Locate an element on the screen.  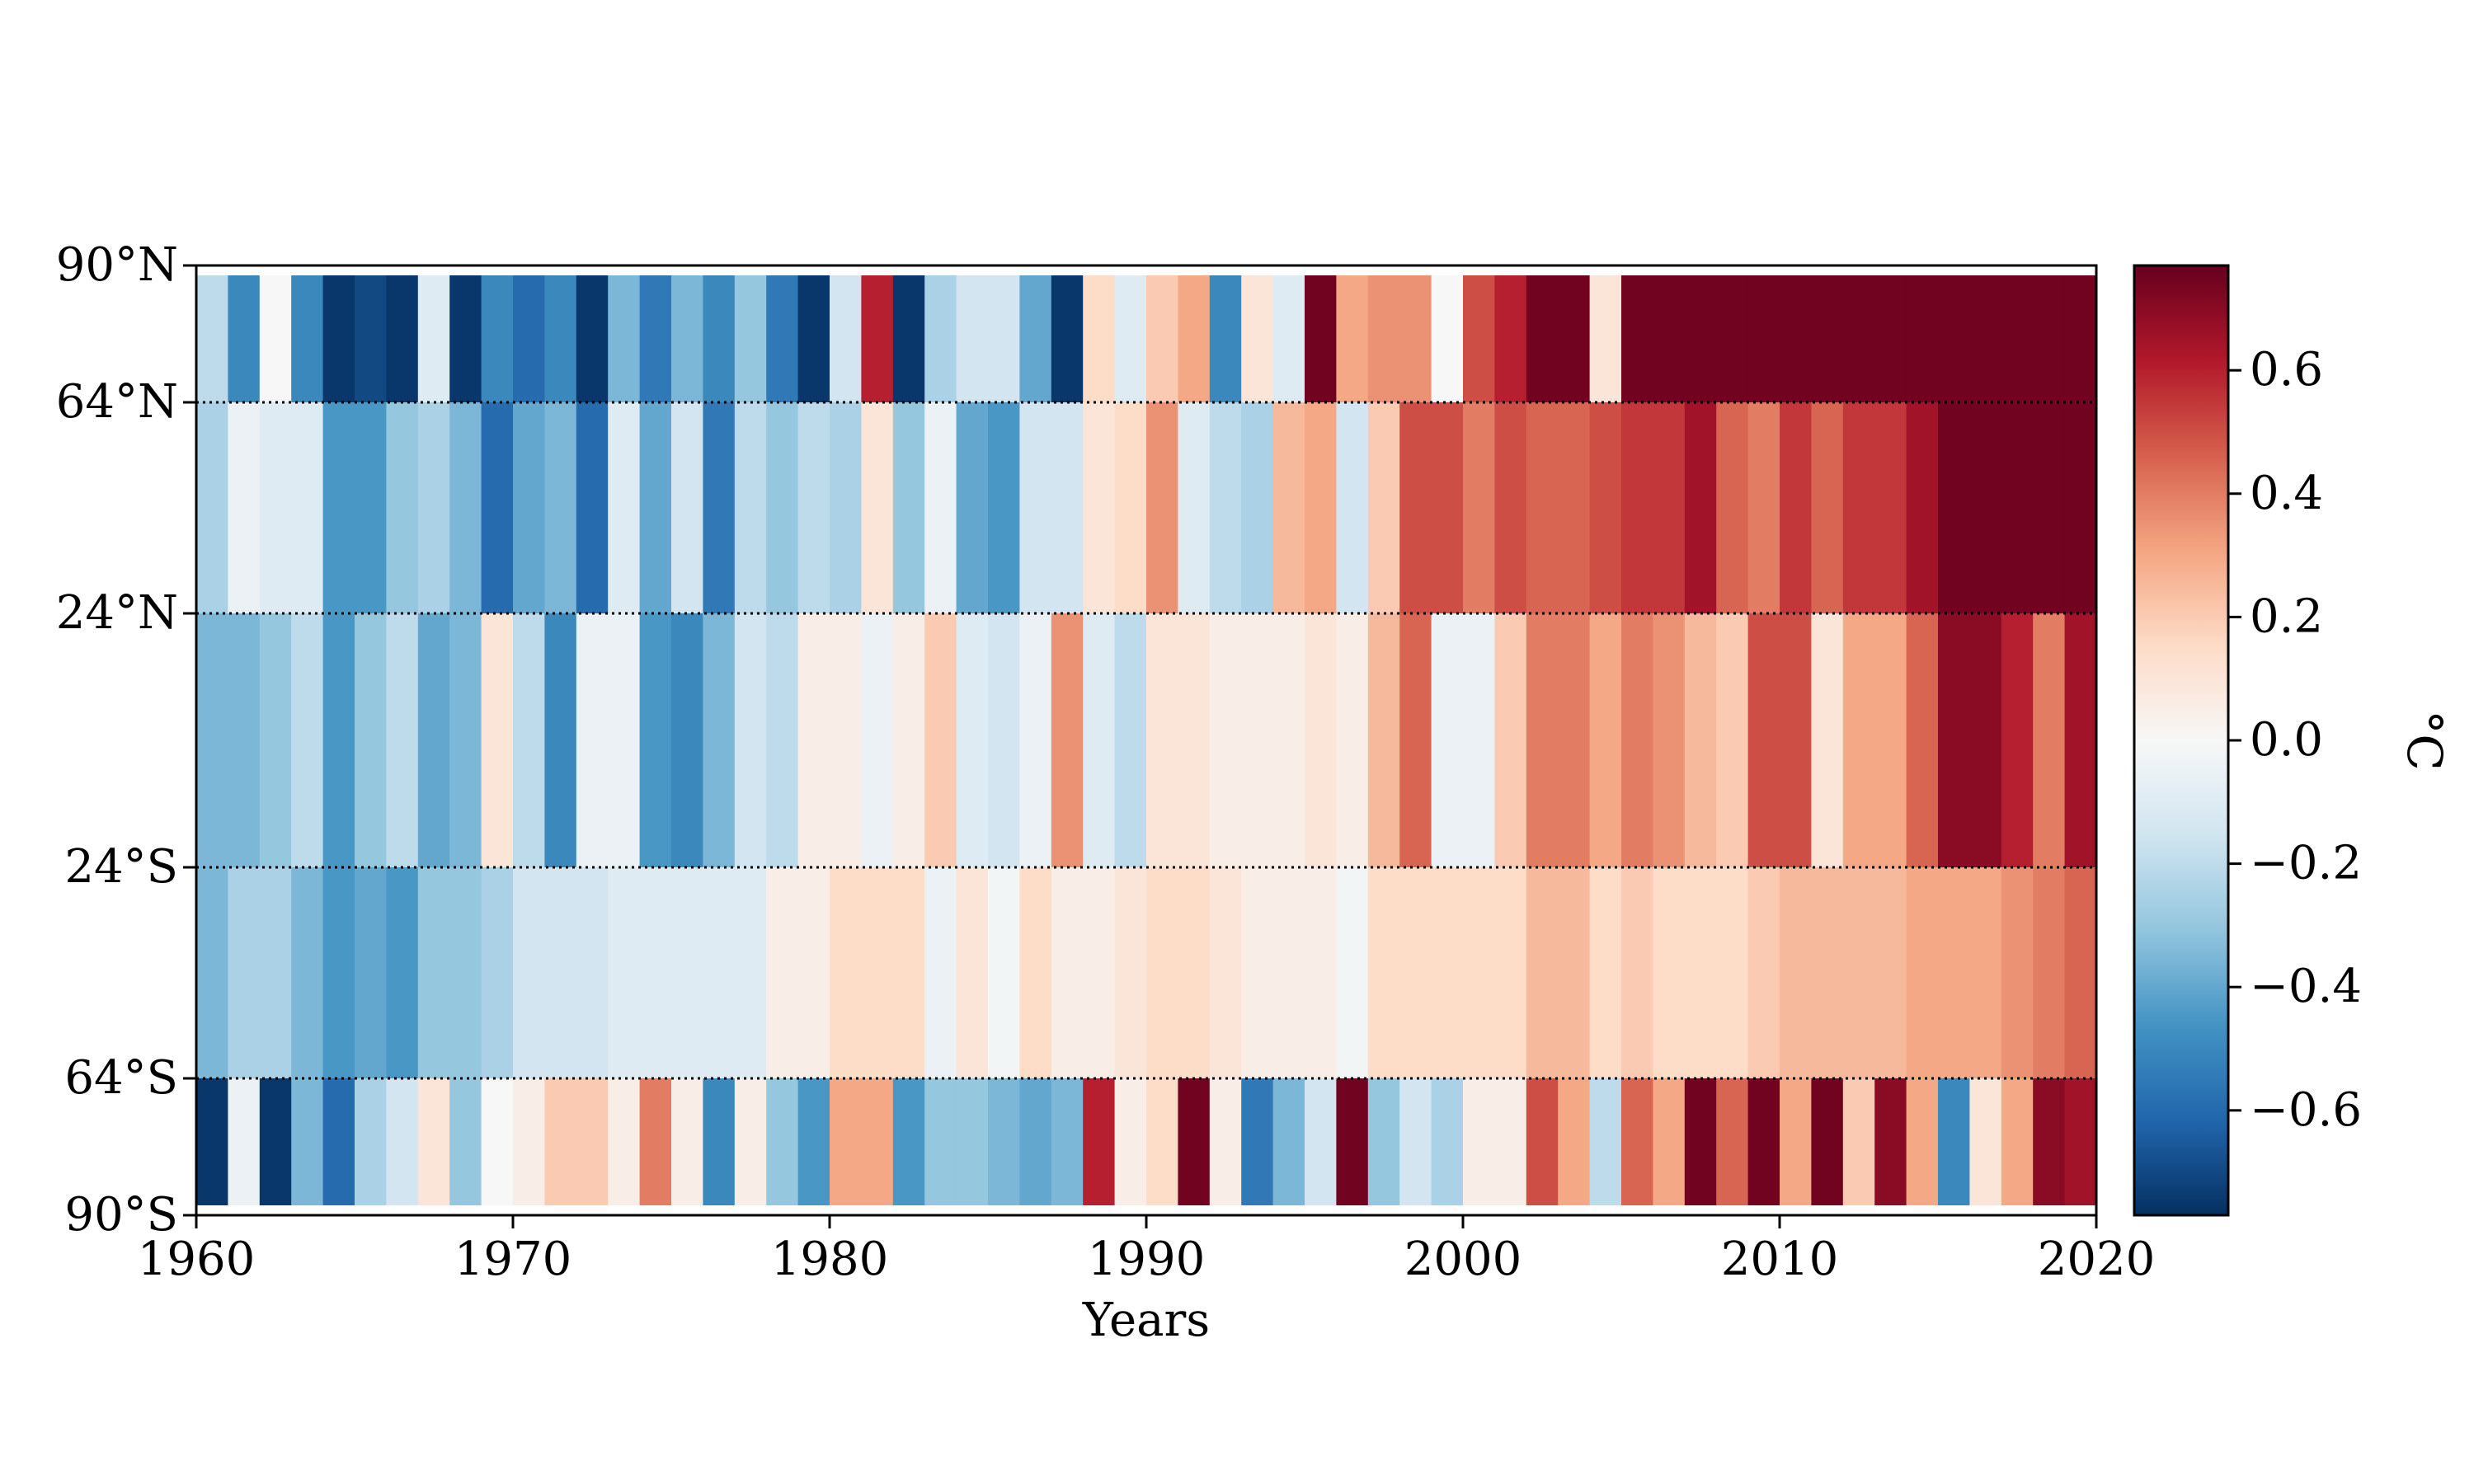
x-tick-label: 1960 is located at coordinates (197, 1259).